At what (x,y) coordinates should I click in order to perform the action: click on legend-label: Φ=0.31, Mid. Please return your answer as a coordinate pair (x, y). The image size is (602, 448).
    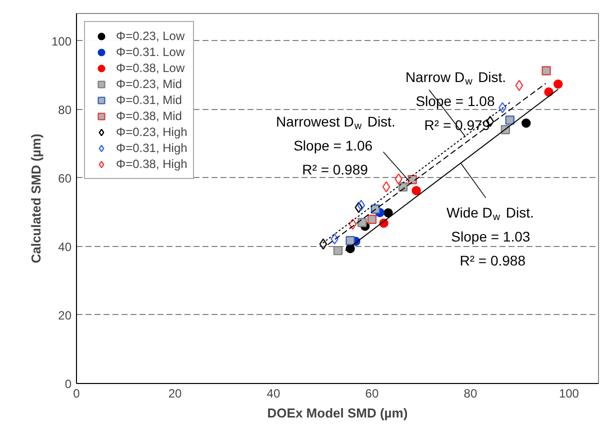
    Looking at the image, I should click on (149, 100).